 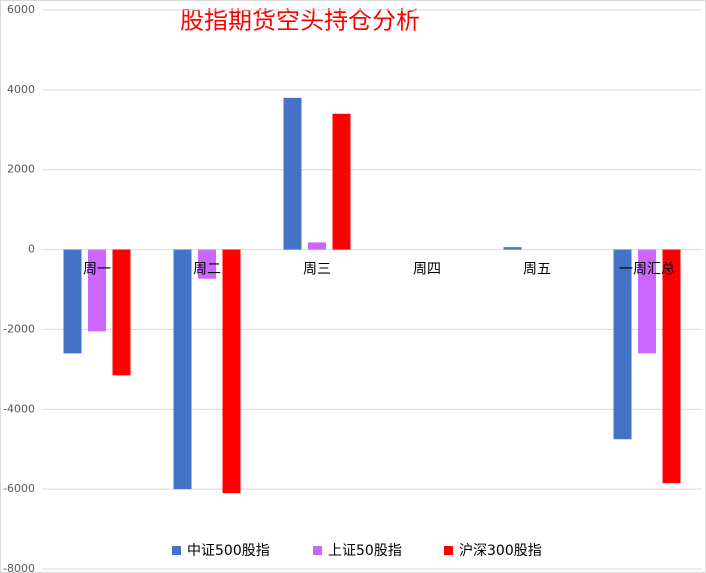 I want to click on legend-label: 上证50股指, so click(x=365, y=551).